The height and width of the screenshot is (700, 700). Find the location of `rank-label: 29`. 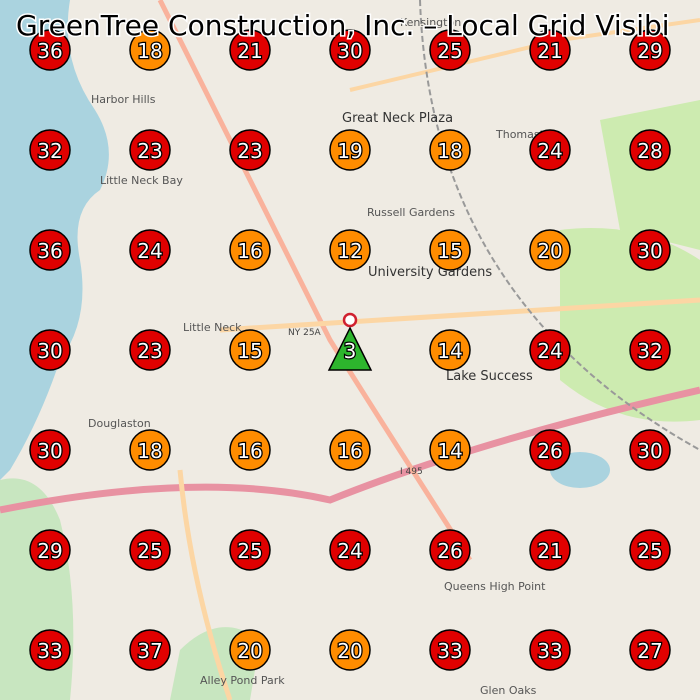

rank-label: 29 is located at coordinates (49, 551).